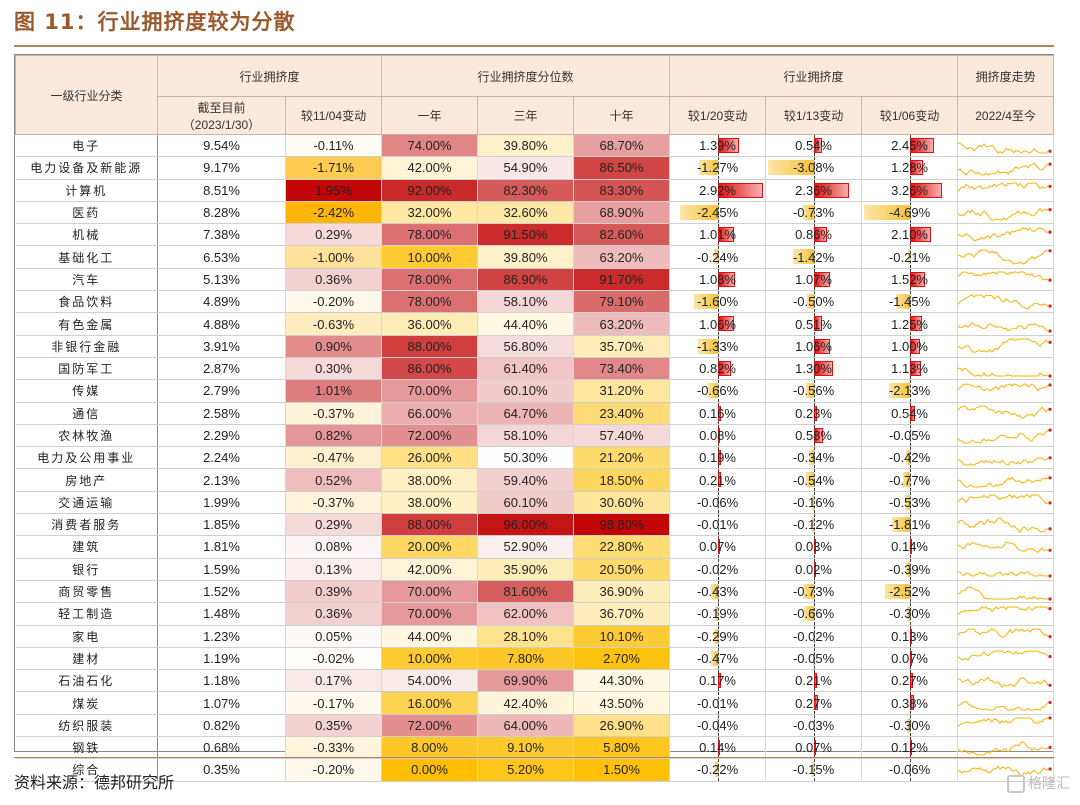 The width and height of the screenshot is (1080, 805). I want to click on change-vs-0106: 1.00%, so click(910, 346).